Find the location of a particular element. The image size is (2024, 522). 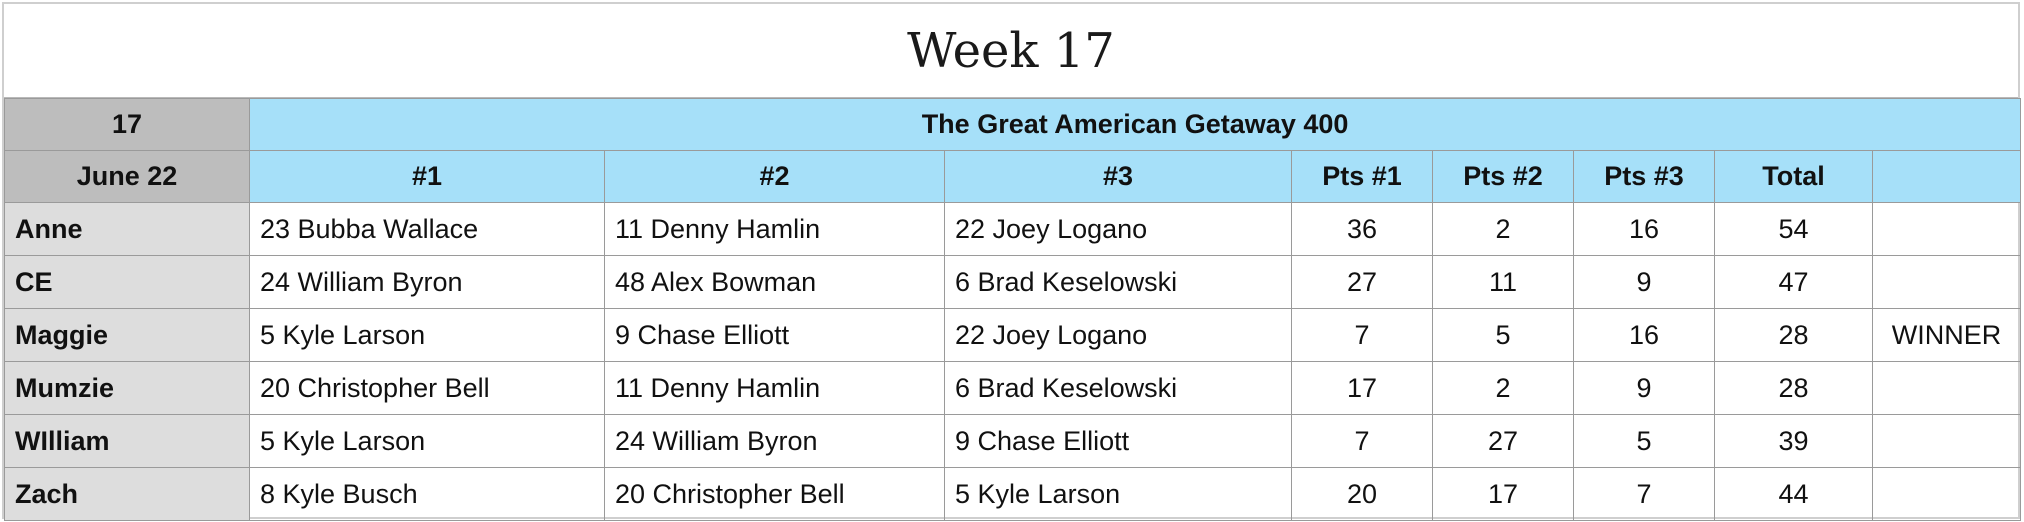

column-header-pick1: #1 is located at coordinates (427, 176).